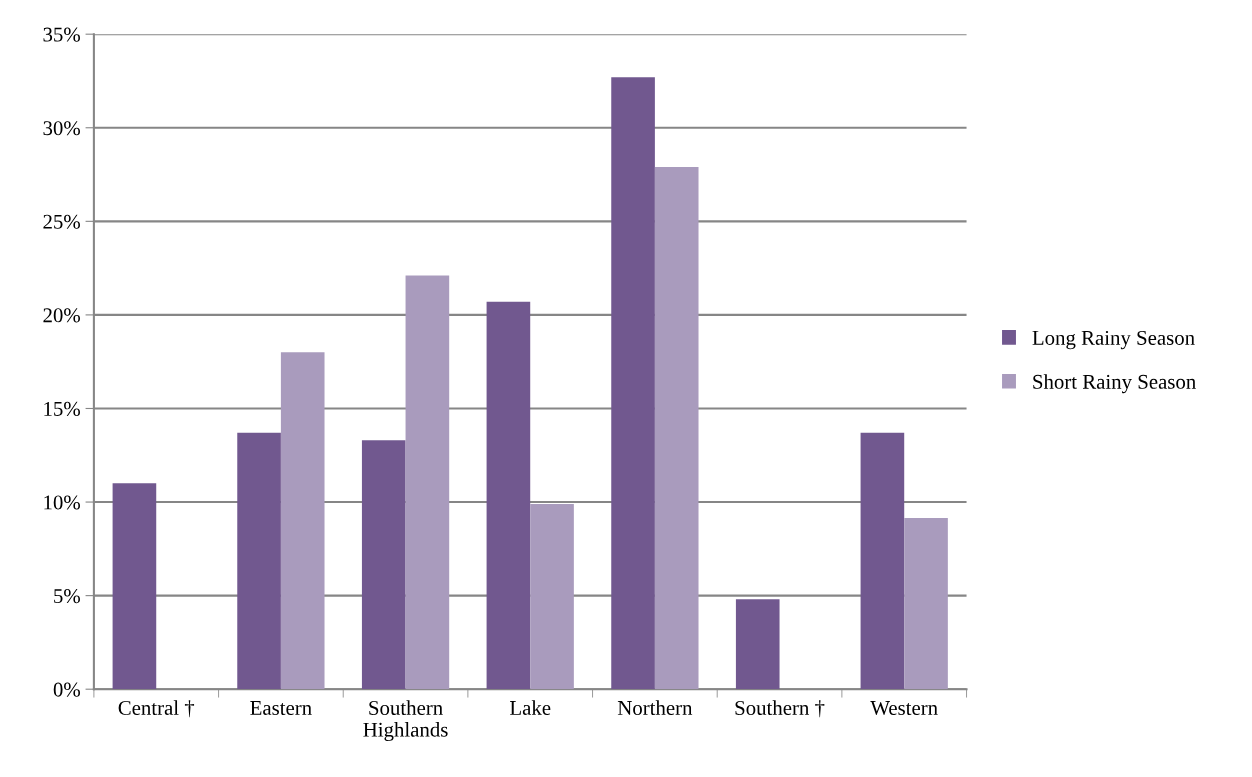  Describe the element at coordinates (62, 408) in the screenshot. I see `y-tick-label: 15%` at that location.